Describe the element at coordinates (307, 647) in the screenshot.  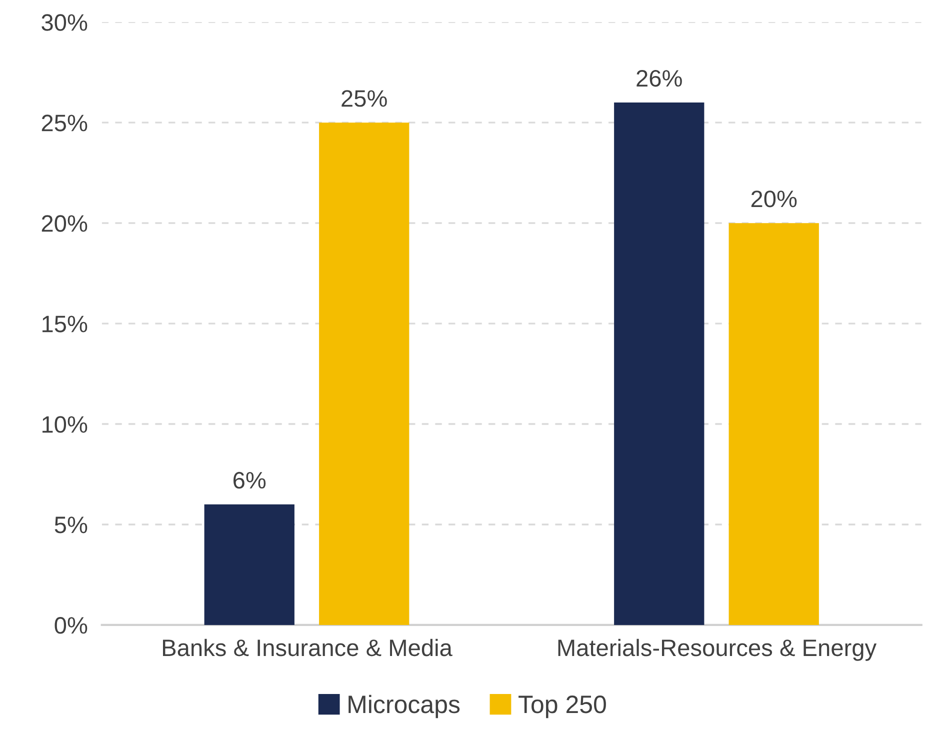
I see `x-tick-label: Banks & Insurance & Media` at that location.